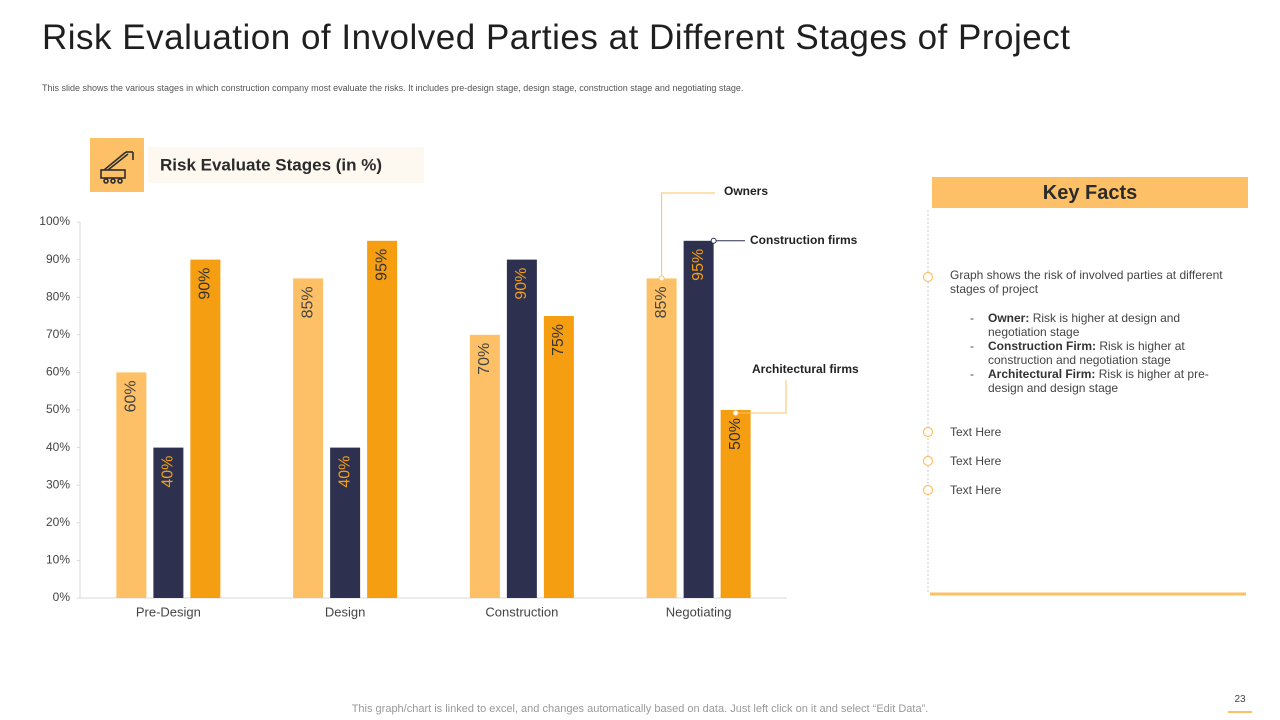 The image size is (1280, 720). Describe the element at coordinates (58, 334) in the screenshot. I see `y-tick-label: 70%` at that location.